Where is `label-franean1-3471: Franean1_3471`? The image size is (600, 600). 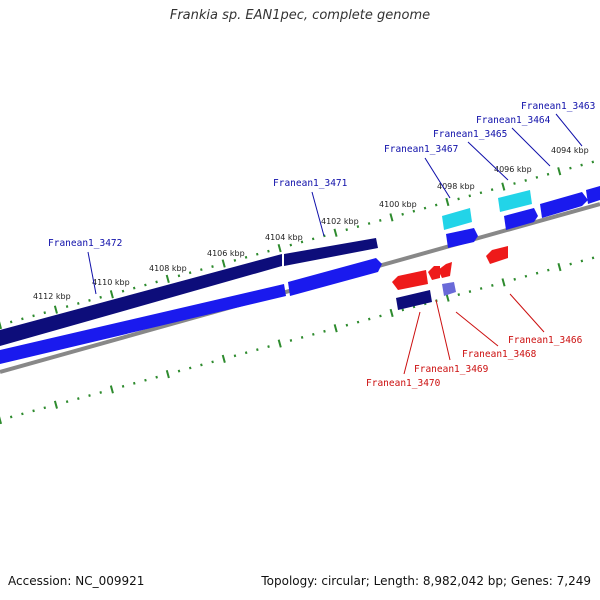
label-franean1-3471: Franean1_3471 is located at coordinates (310, 183).